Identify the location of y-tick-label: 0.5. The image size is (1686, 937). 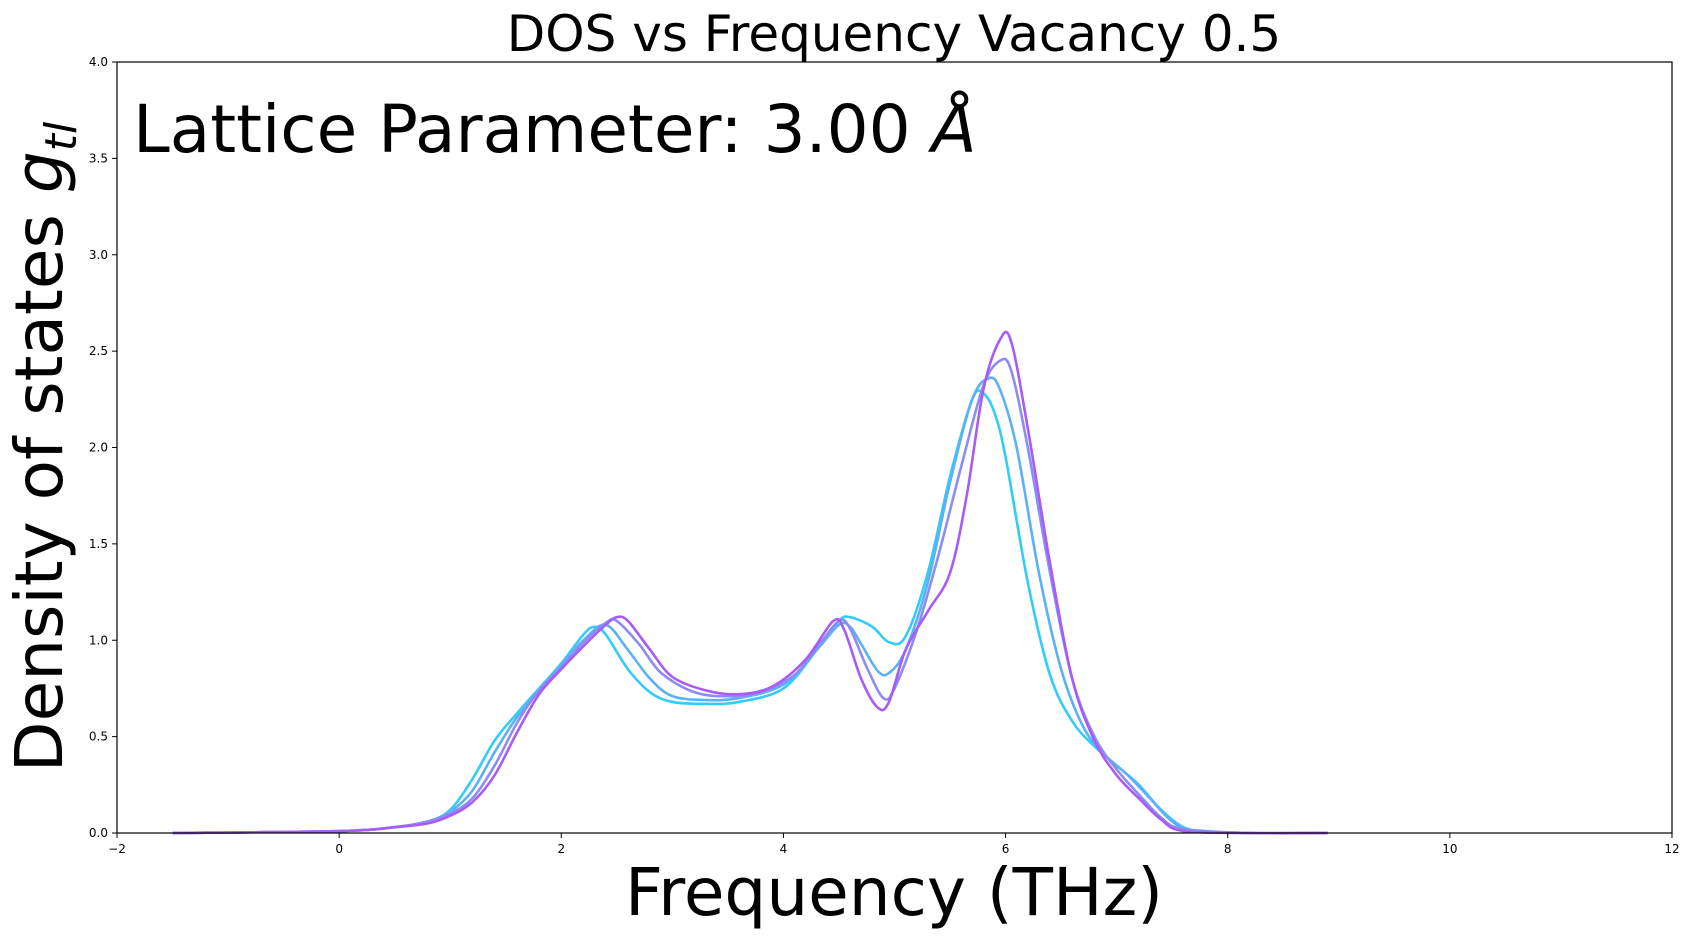
(98, 737).